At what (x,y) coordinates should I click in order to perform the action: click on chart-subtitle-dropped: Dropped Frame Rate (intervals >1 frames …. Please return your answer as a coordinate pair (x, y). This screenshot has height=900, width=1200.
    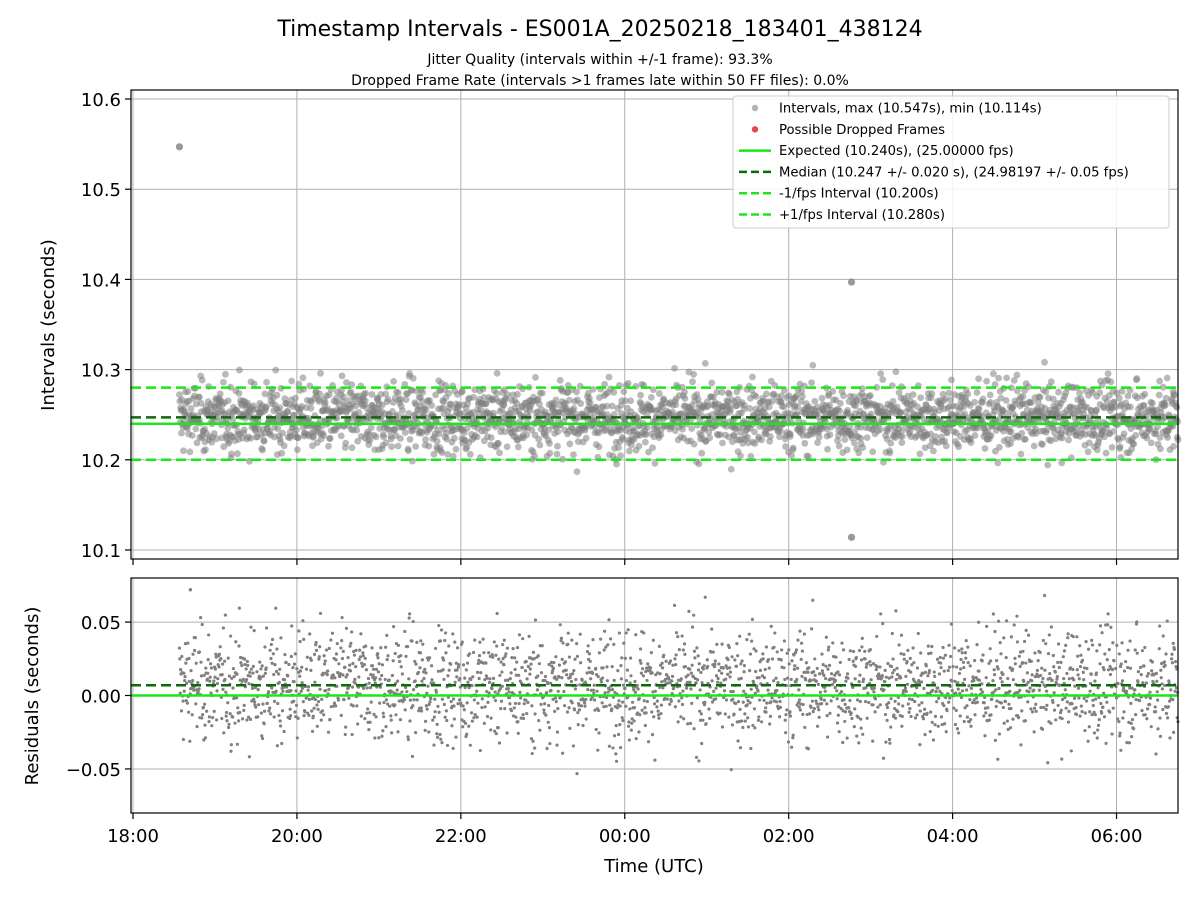
    Looking at the image, I should click on (600, 81).